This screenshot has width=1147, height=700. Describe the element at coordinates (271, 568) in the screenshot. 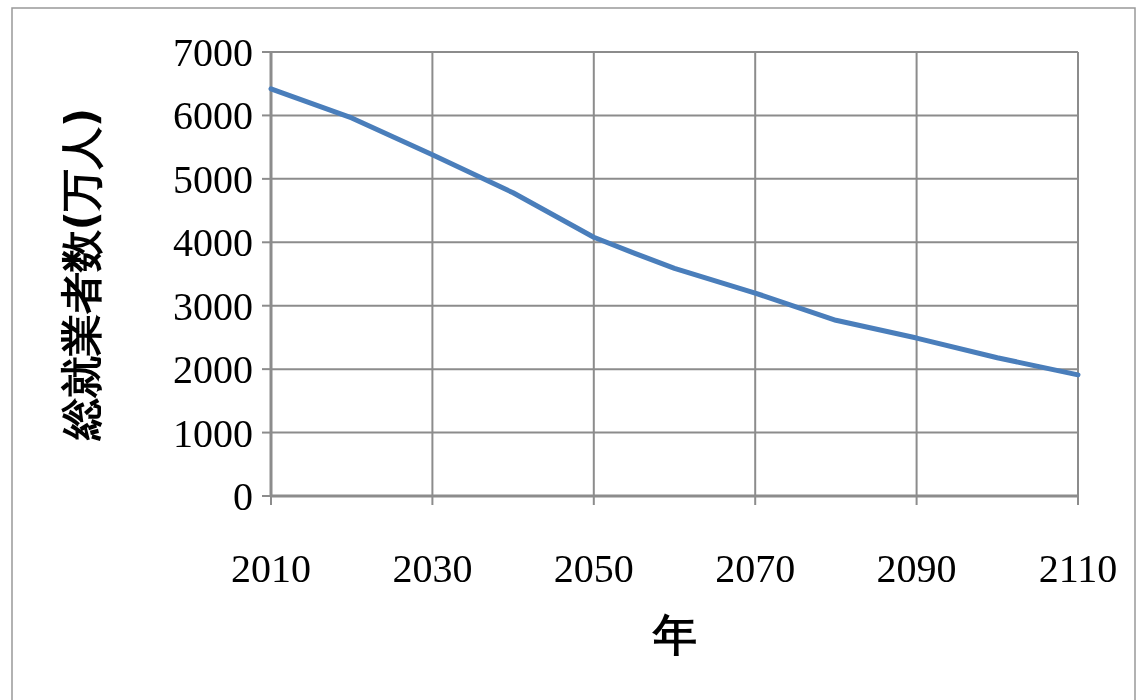

I see `x-tick-label: 2010` at that location.